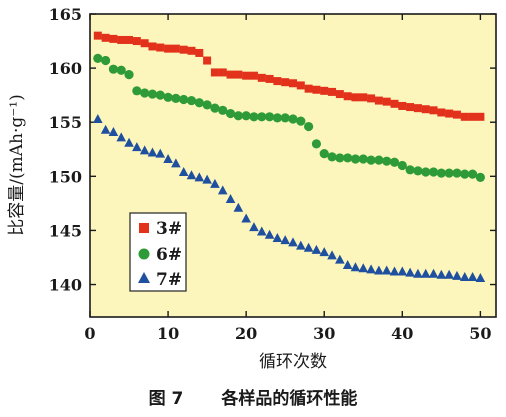 This screenshot has width=506, height=417. Describe the element at coordinates (65, 285) in the screenshot. I see `y-tick-label: 140` at that location.